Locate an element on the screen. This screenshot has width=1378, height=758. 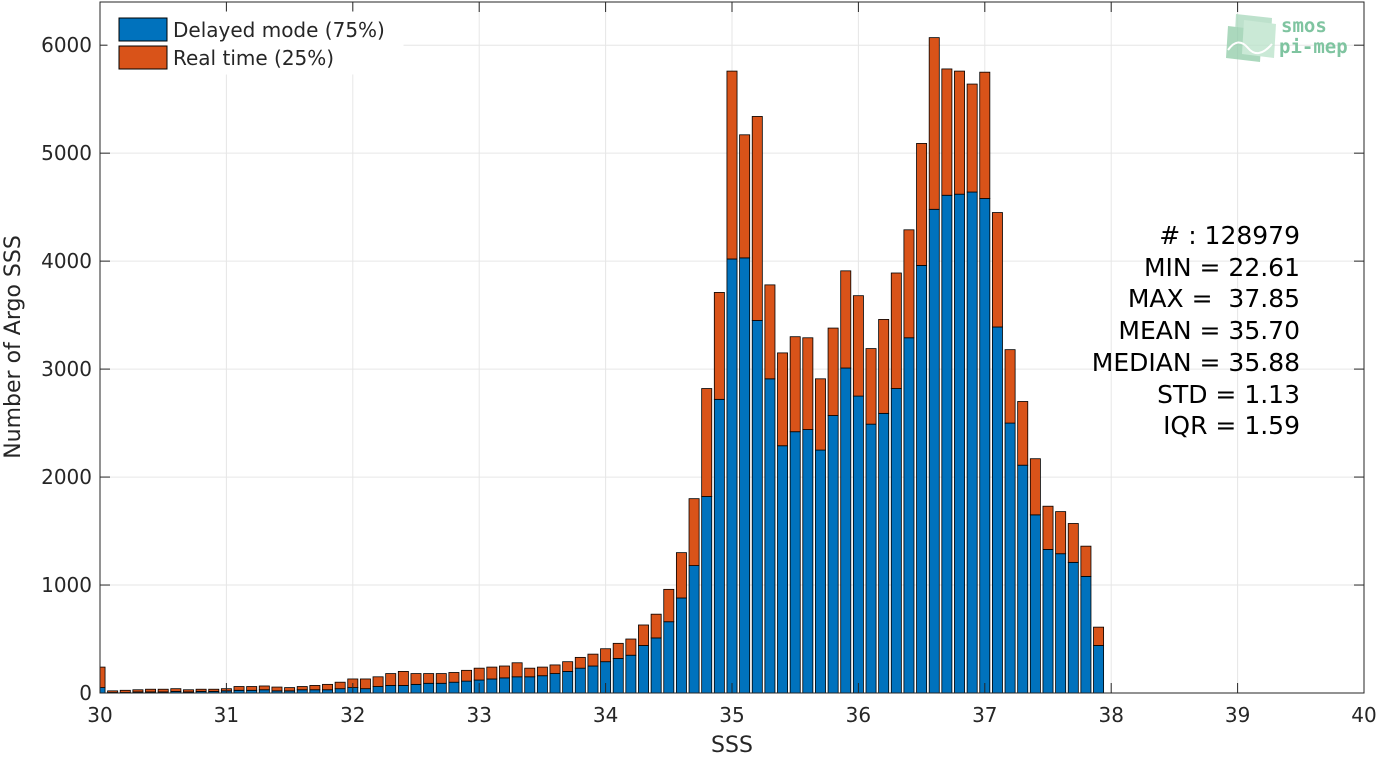
x-tick-label: 39 is located at coordinates (1237, 715).